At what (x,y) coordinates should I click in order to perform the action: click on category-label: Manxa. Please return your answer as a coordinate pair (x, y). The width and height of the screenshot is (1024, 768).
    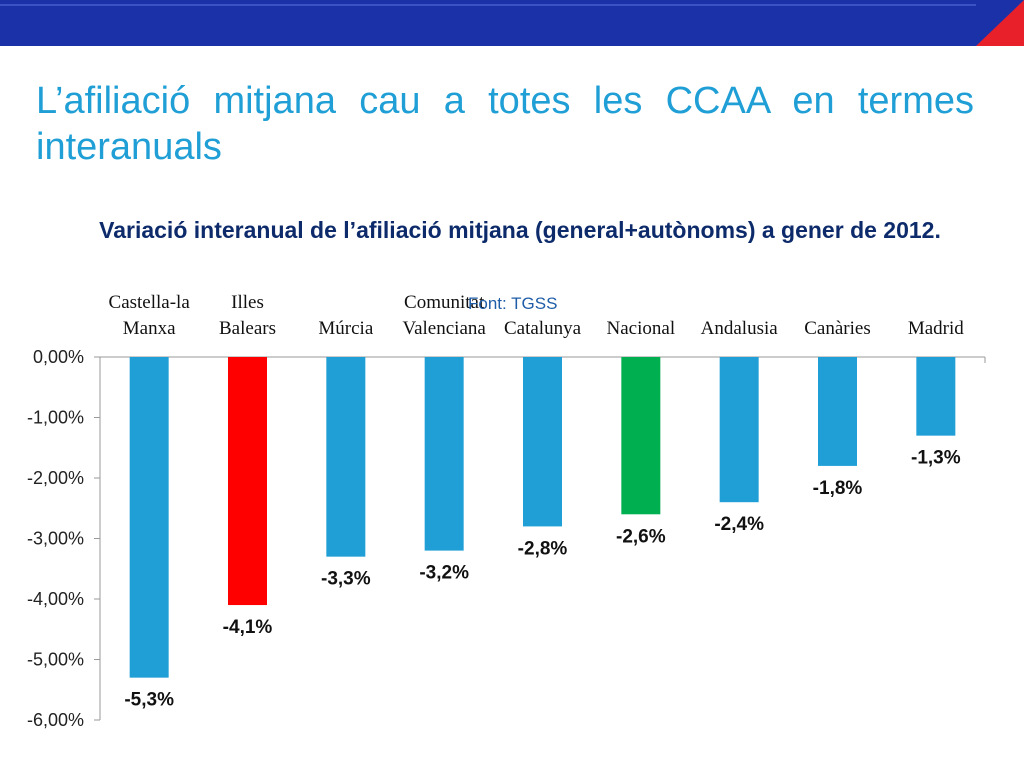
    Looking at the image, I should click on (149, 328).